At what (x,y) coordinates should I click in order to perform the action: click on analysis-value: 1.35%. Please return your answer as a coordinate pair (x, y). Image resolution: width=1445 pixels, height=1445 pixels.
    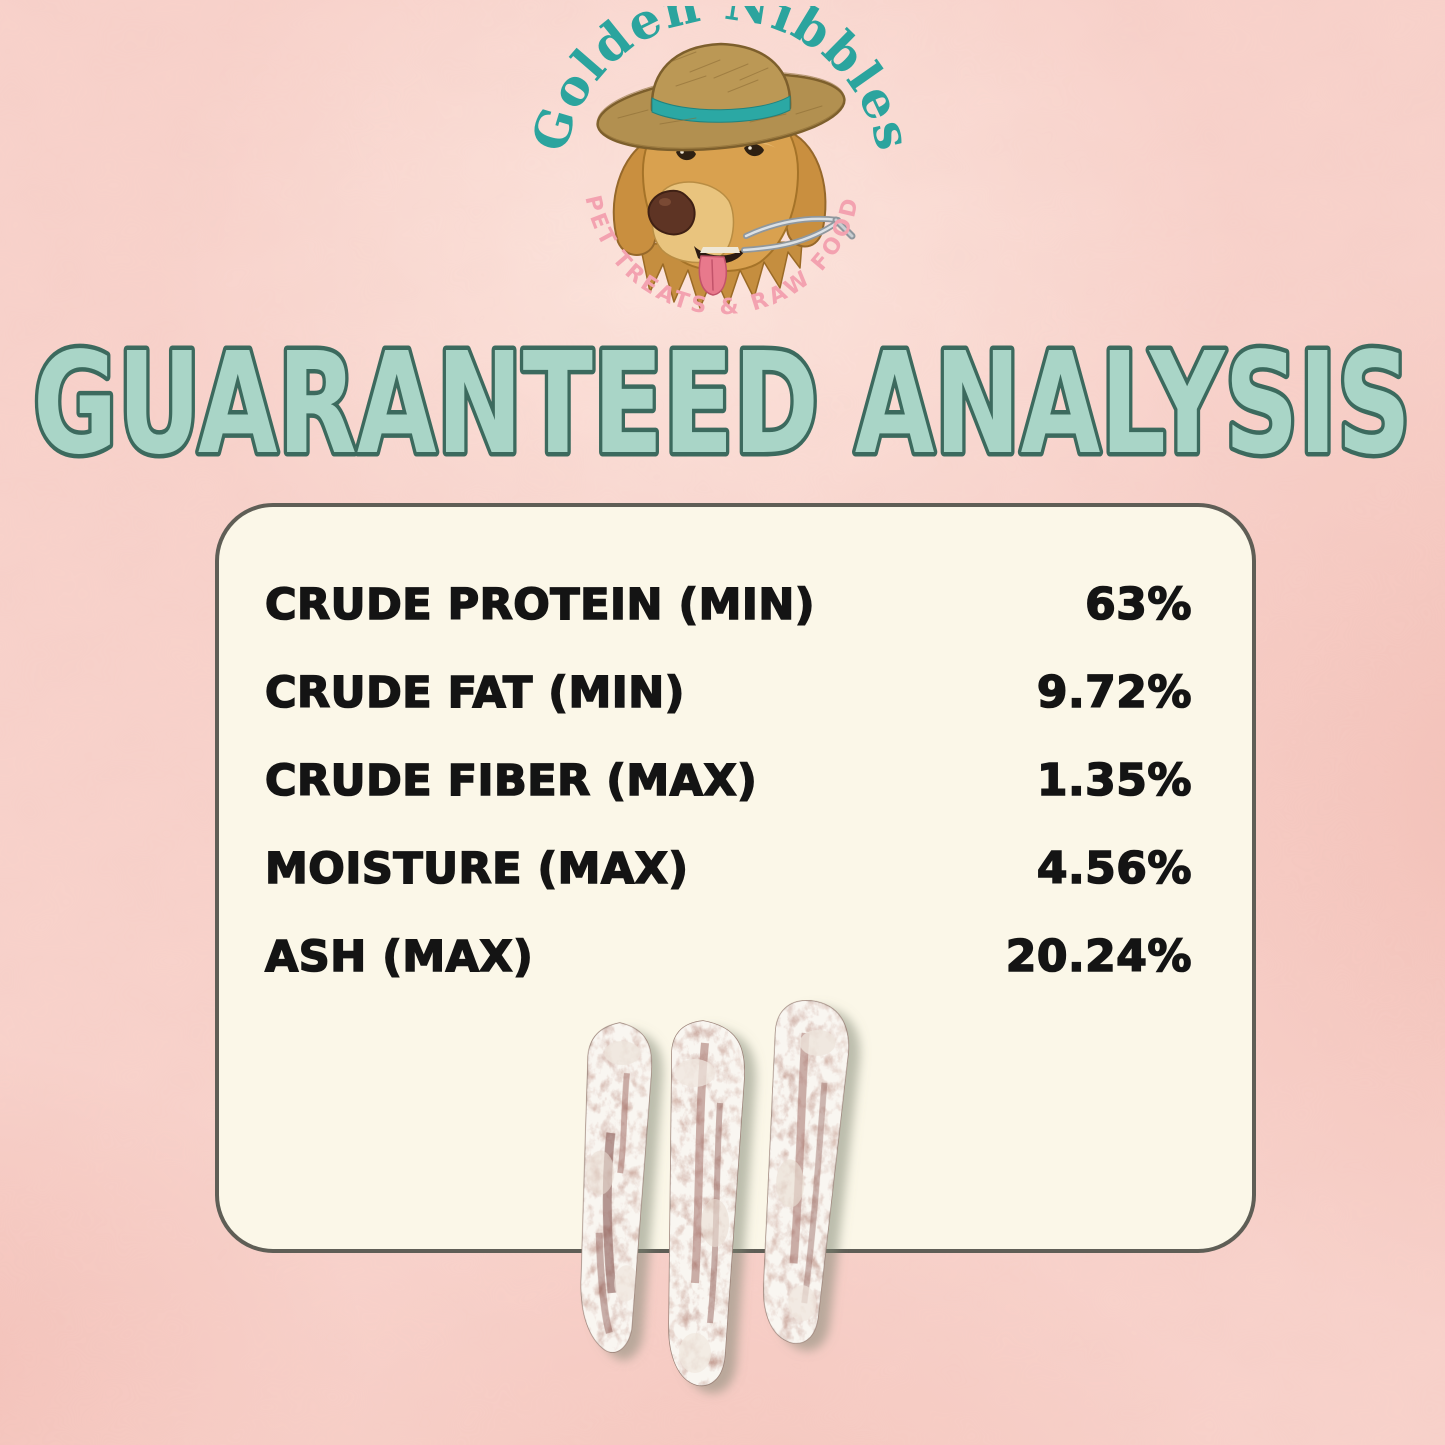
    Looking at the image, I should click on (1114, 780).